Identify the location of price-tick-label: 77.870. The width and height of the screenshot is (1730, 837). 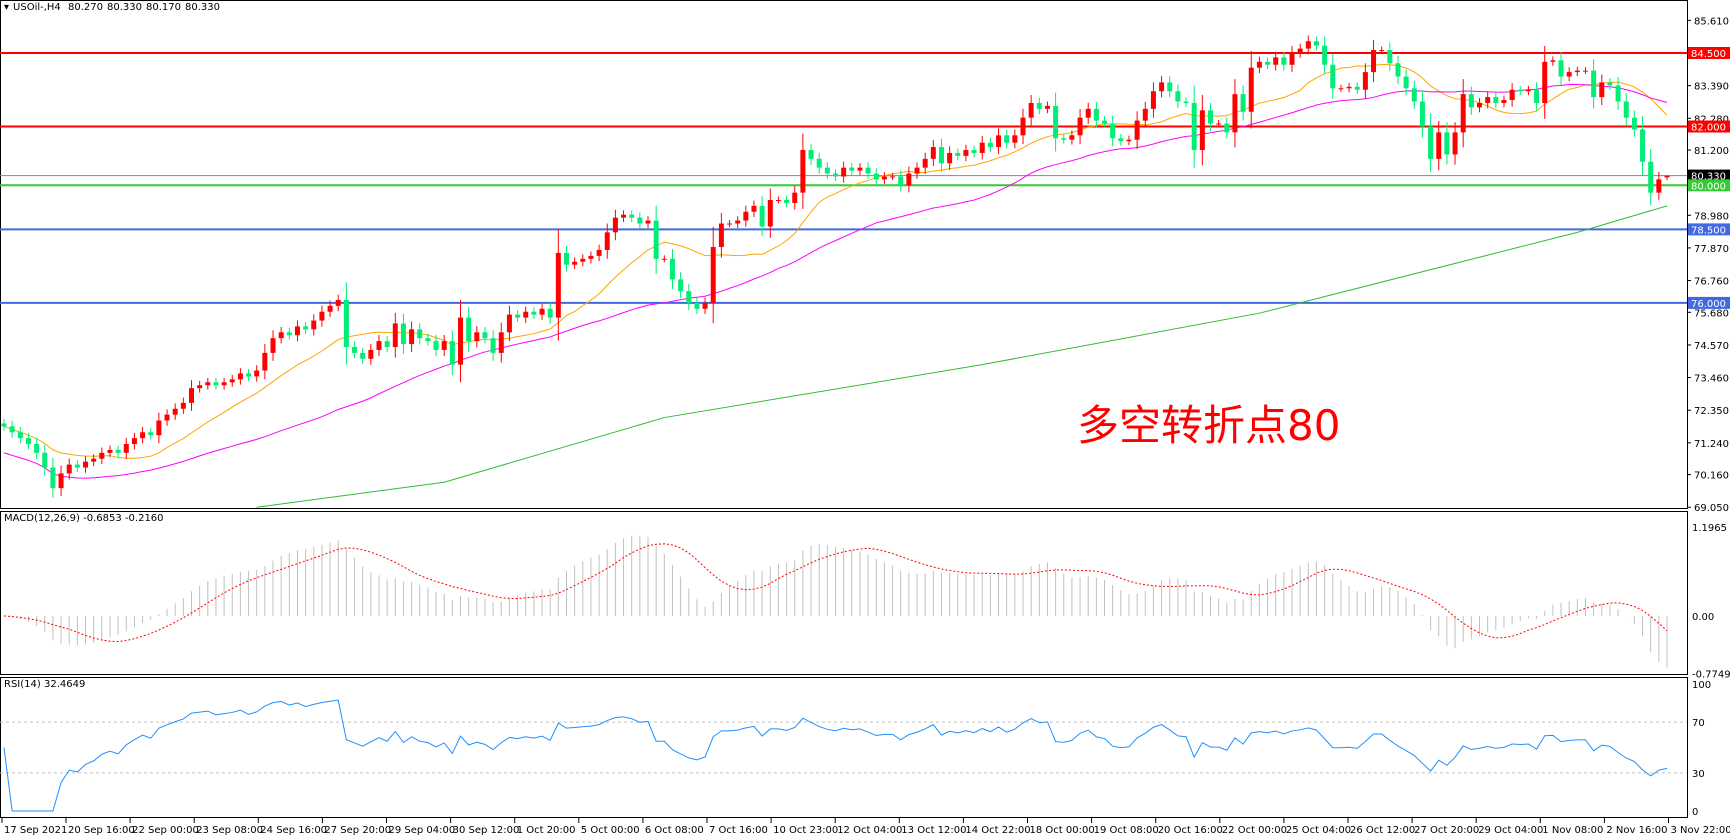
(1711, 249).